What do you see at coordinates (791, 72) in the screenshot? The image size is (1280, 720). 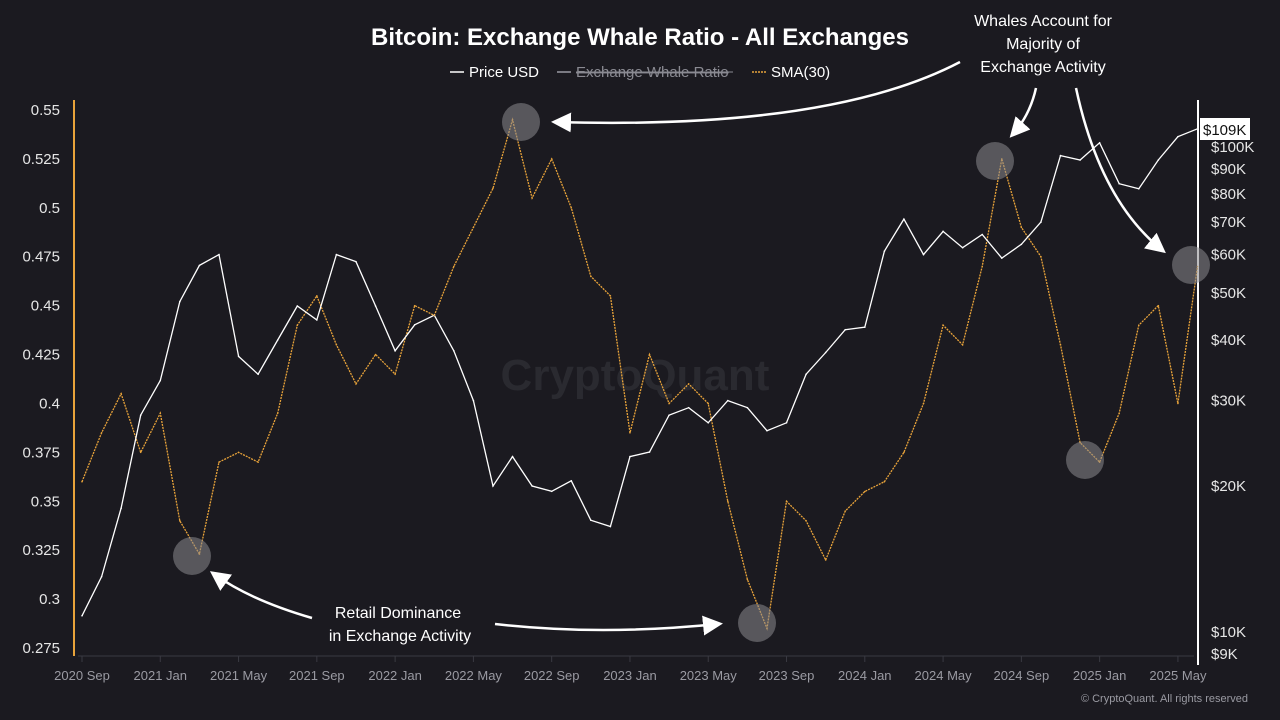 I see `legend-item-sma30: SMA(30)` at bounding box center [791, 72].